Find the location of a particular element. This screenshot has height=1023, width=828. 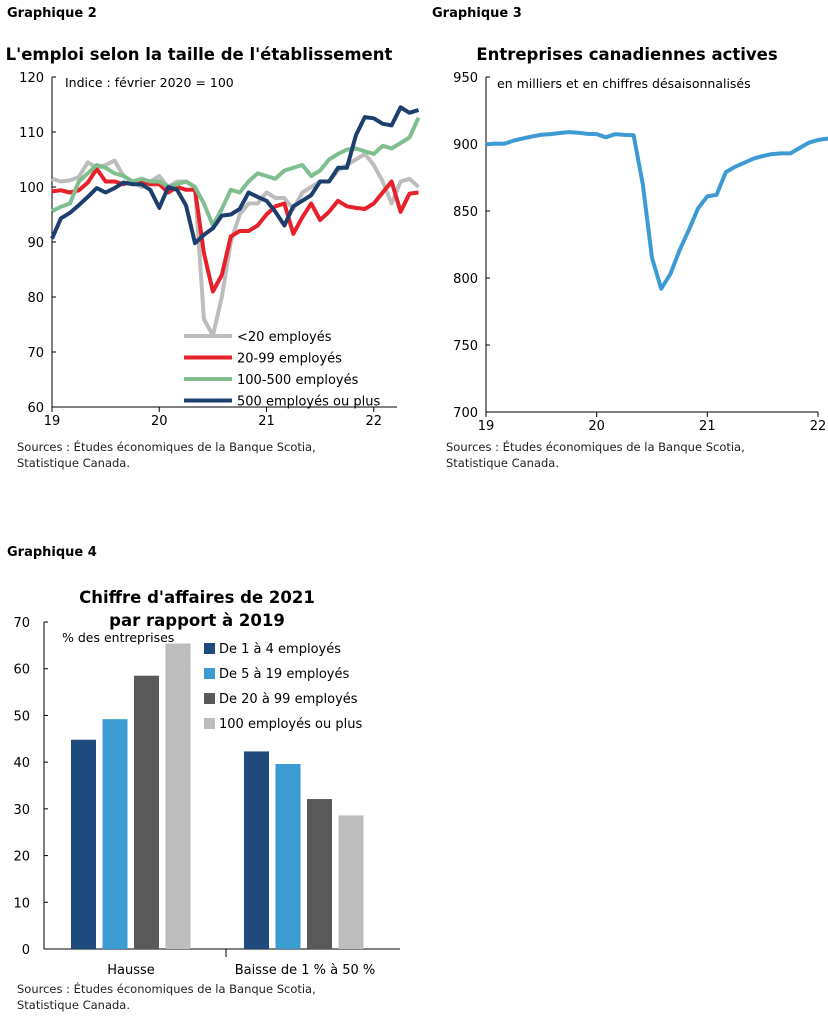

chart-title: par rapport à 2019 is located at coordinates (197, 620).